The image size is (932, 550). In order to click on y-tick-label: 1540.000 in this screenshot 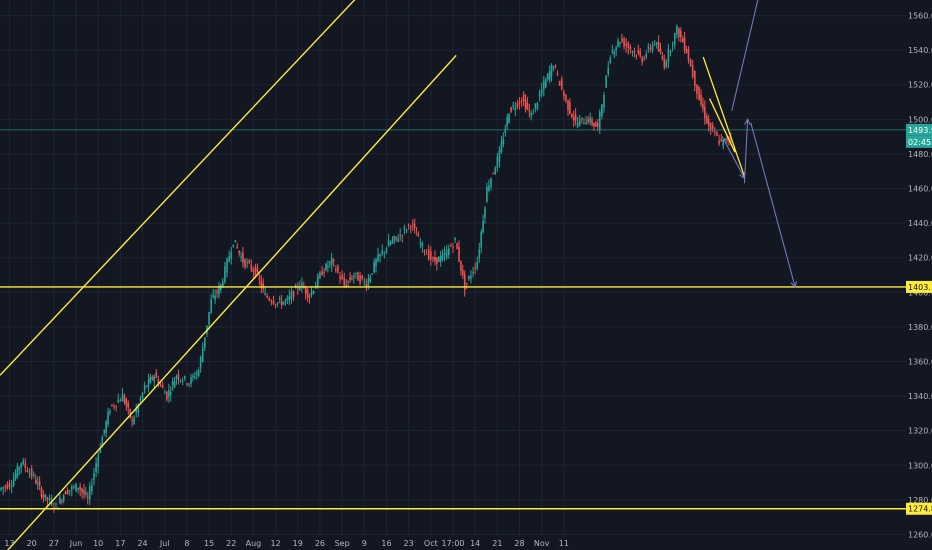, I will do `click(920, 50)`.